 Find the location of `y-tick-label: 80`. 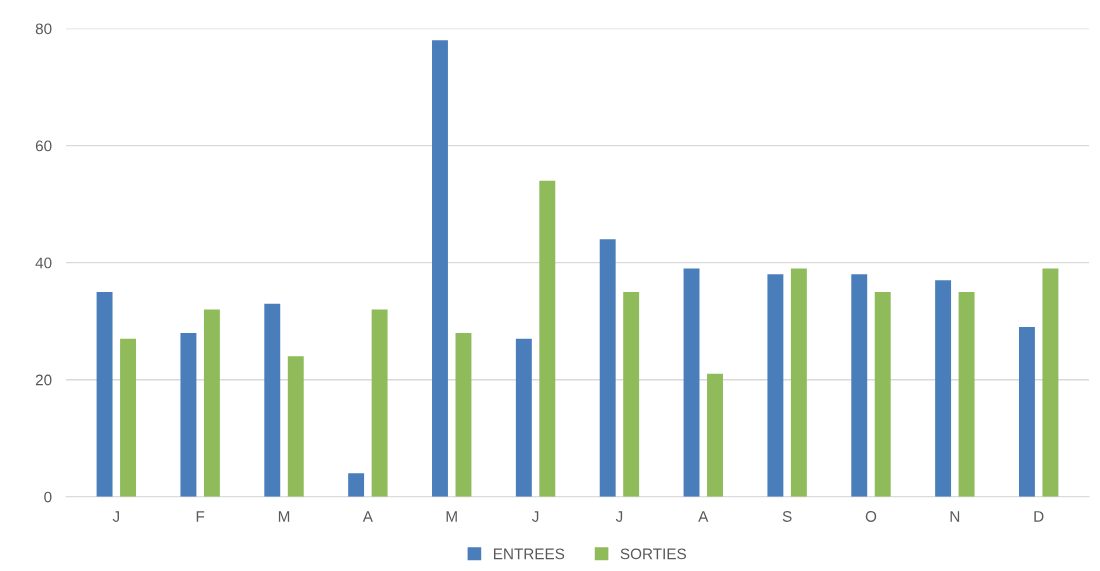

y-tick-label: 80 is located at coordinates (43, 29).